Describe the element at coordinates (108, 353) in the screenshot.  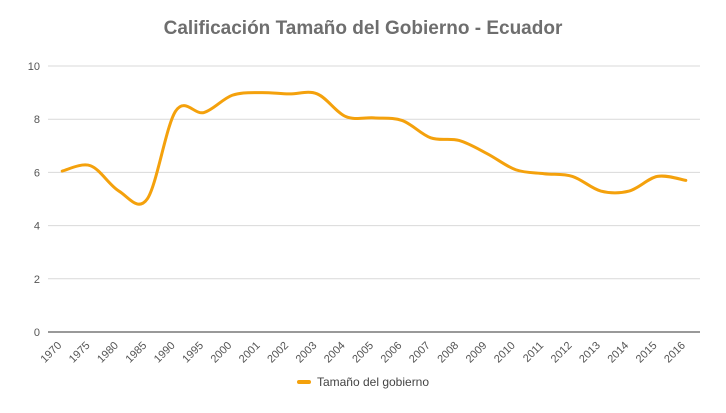
I see `x-tick-label: 1980` at that location.